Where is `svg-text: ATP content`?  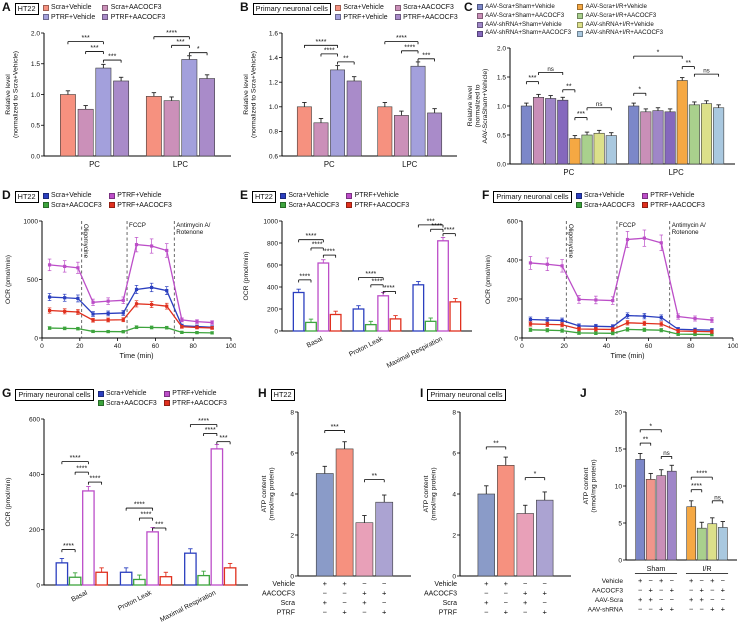
svg-text: ATP content is located at coordinates (426, 494).